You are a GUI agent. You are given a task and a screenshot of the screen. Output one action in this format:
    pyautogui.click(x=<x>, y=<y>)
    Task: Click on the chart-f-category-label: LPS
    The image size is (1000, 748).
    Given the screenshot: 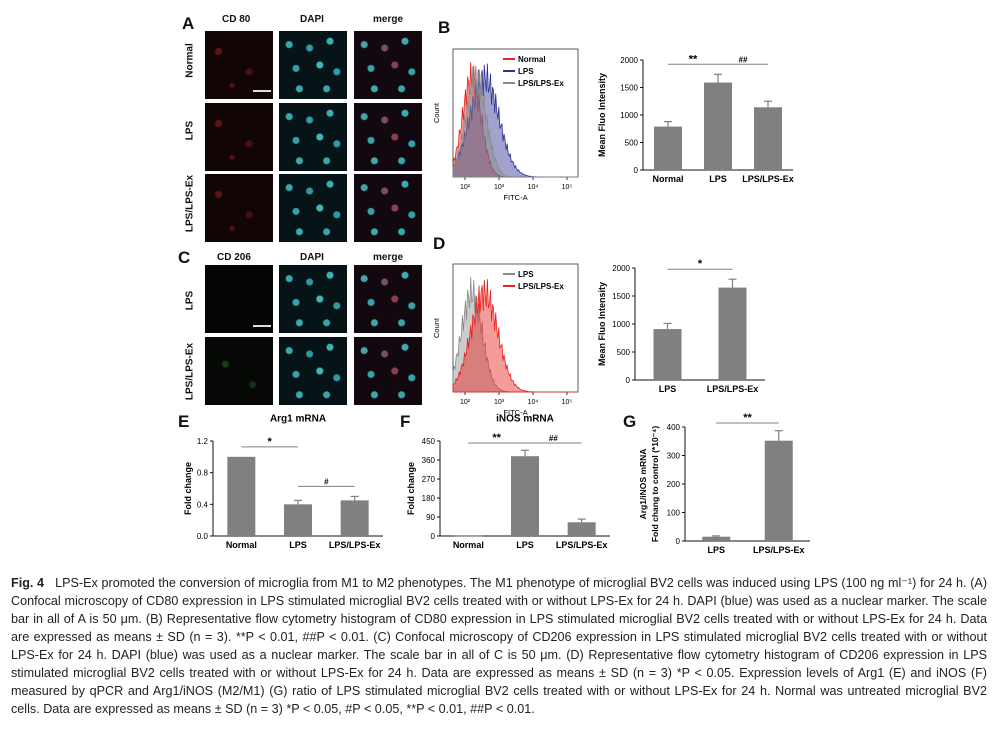 What is the action you would take?
    pyautogui.click(x=525, y=545)
    